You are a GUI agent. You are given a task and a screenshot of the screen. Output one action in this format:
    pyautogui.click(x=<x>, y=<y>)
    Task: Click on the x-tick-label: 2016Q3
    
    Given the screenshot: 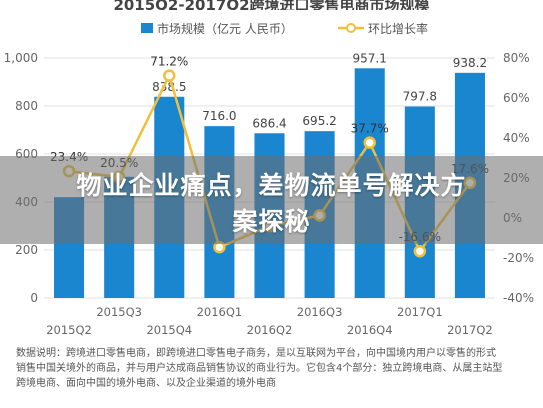 What is the action you would take?
    pyautogui.click(x=320, y=312)
    